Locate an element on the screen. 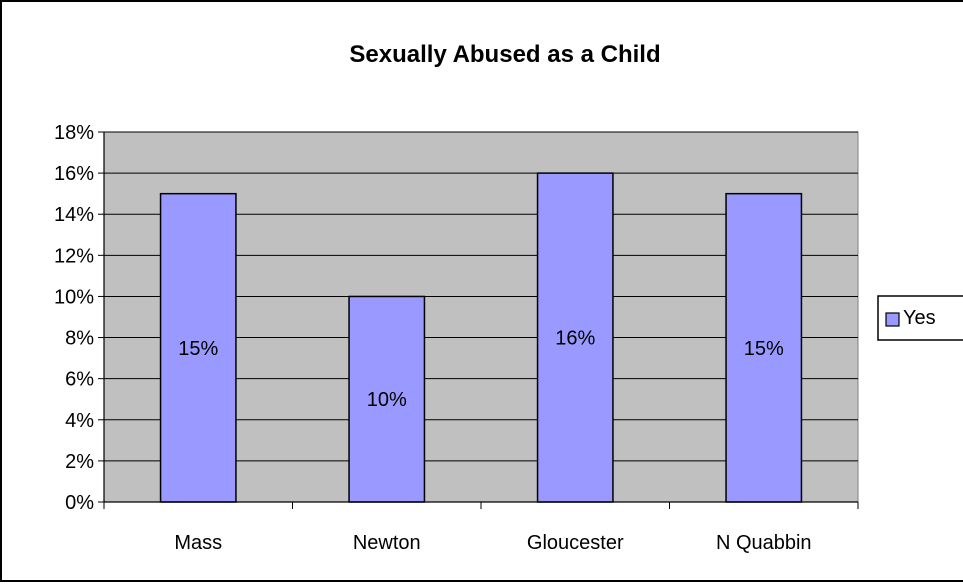 The image size is (963, 588). chart-title: Sexually Abused as a Child is located at coordinates (504, 54).